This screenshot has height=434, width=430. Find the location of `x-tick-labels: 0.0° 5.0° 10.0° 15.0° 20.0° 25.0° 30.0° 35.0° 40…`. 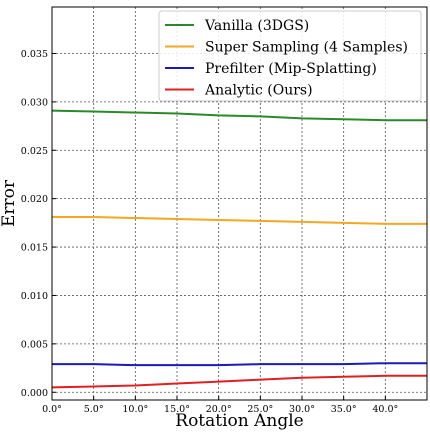

x-tick-labels: 0.0° 5.0° 10.0° 15.0° 20.0° 25.0° 30.0° 35.0° 40… is located at coordinates (220, 409).